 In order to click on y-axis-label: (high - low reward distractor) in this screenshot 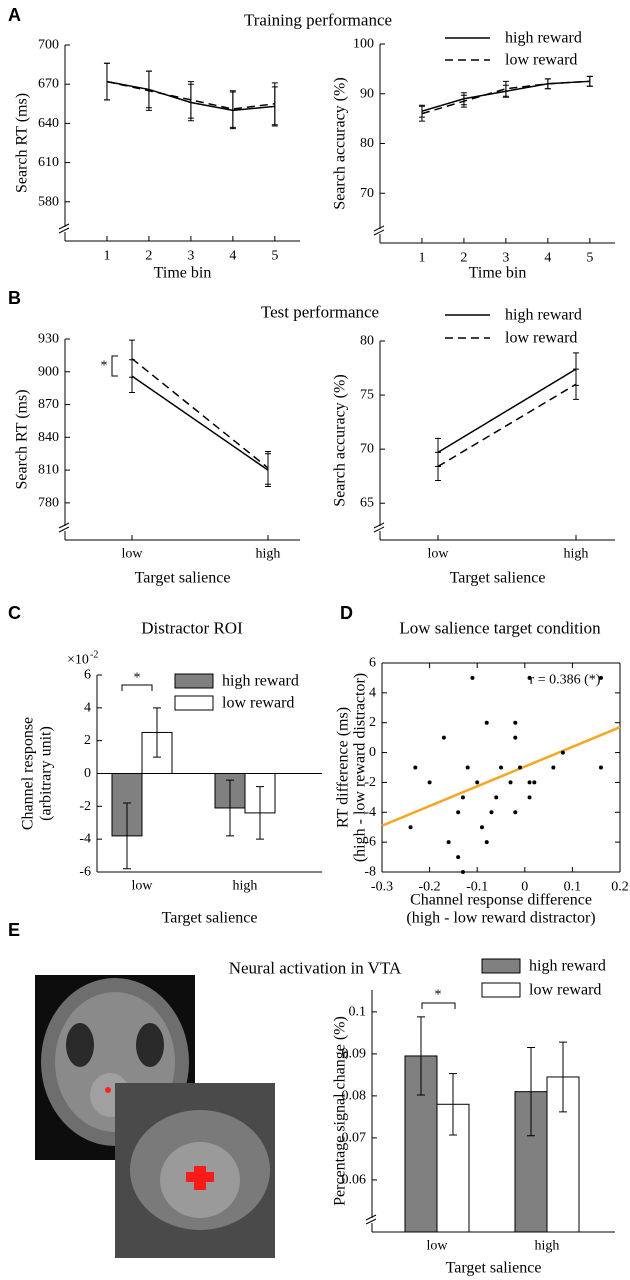, I will do `click(360, 767)`.